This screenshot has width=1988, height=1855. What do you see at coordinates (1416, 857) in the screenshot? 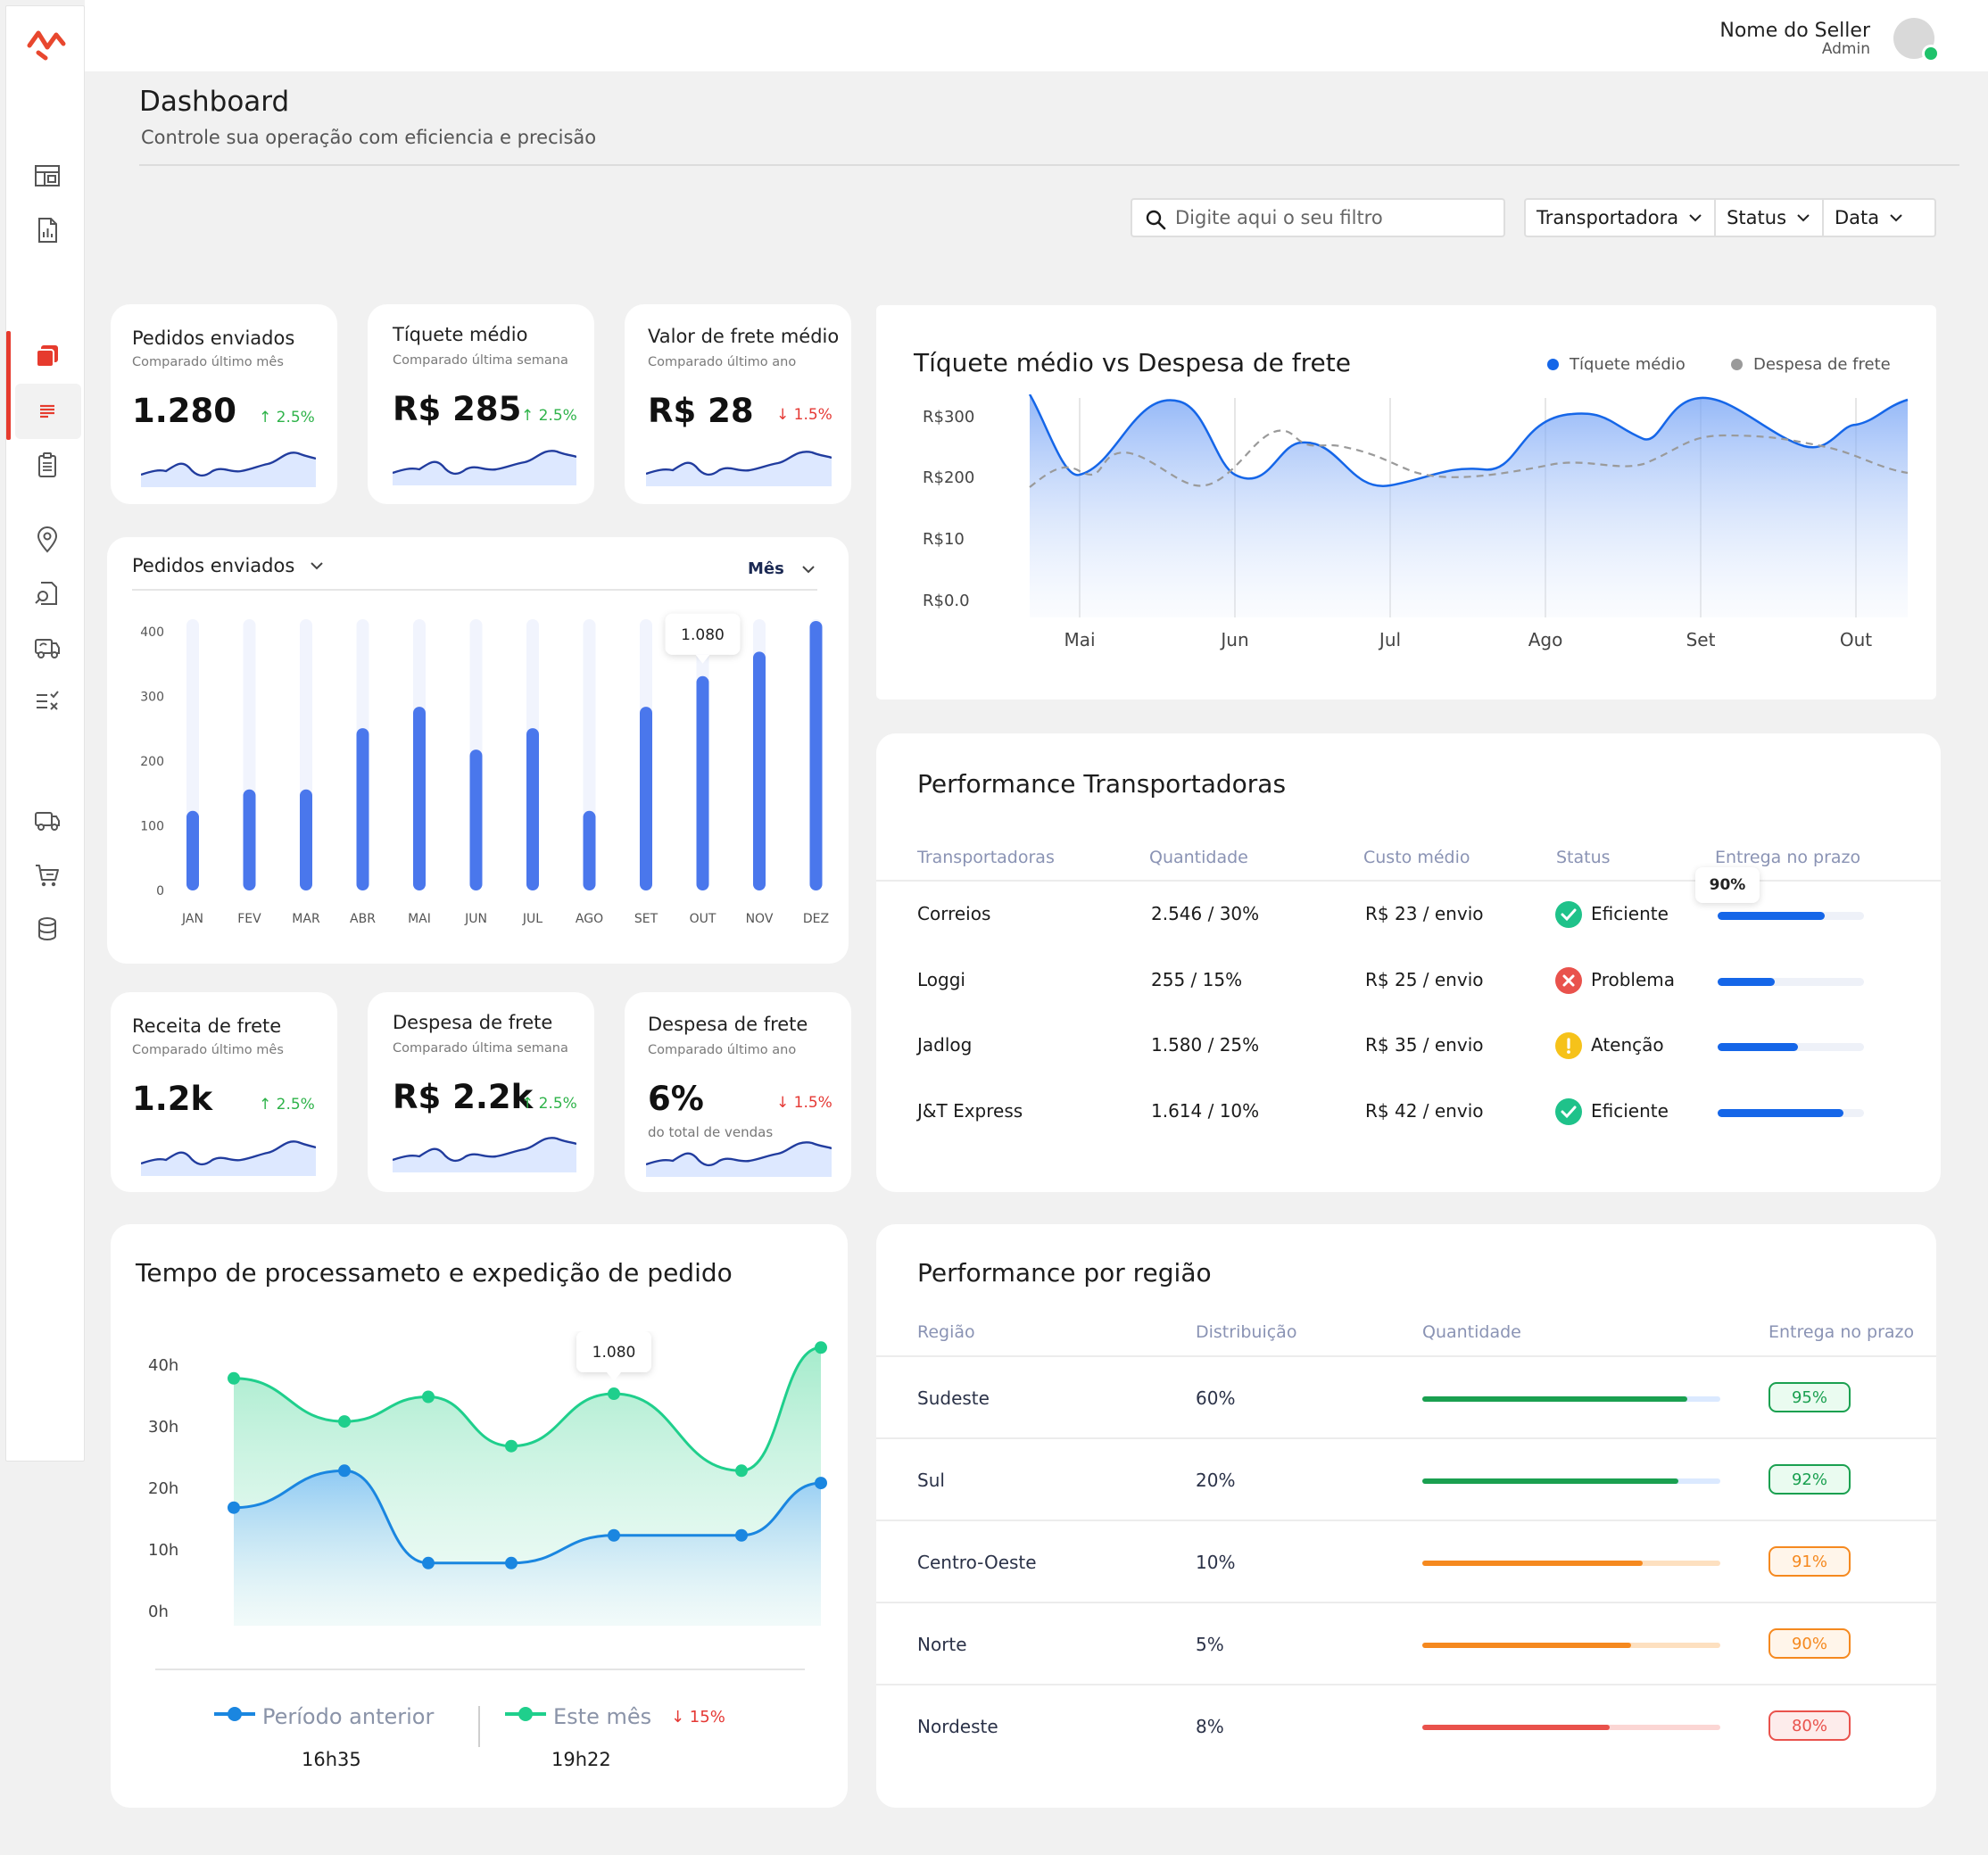
I see `column-header: Custo médio` at bounding box center [1416, 857].